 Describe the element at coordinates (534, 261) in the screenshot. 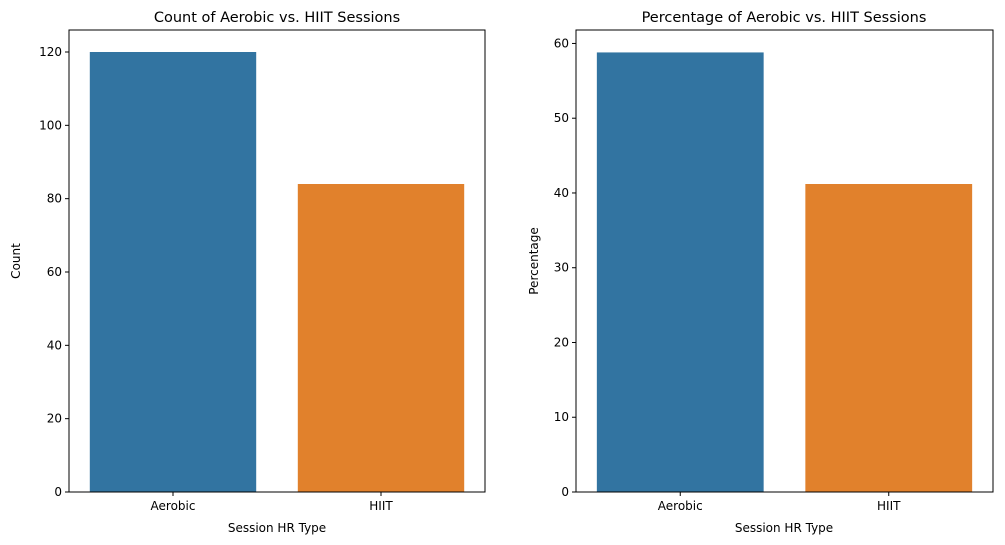

I see `y-axis-label: Percentage` at that location.